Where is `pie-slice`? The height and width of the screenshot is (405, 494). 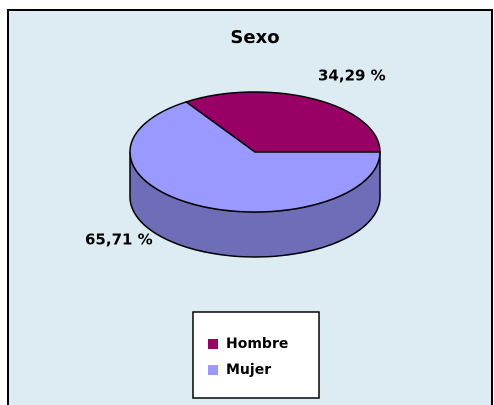 pie-slice is located at coordinates (255, 157).